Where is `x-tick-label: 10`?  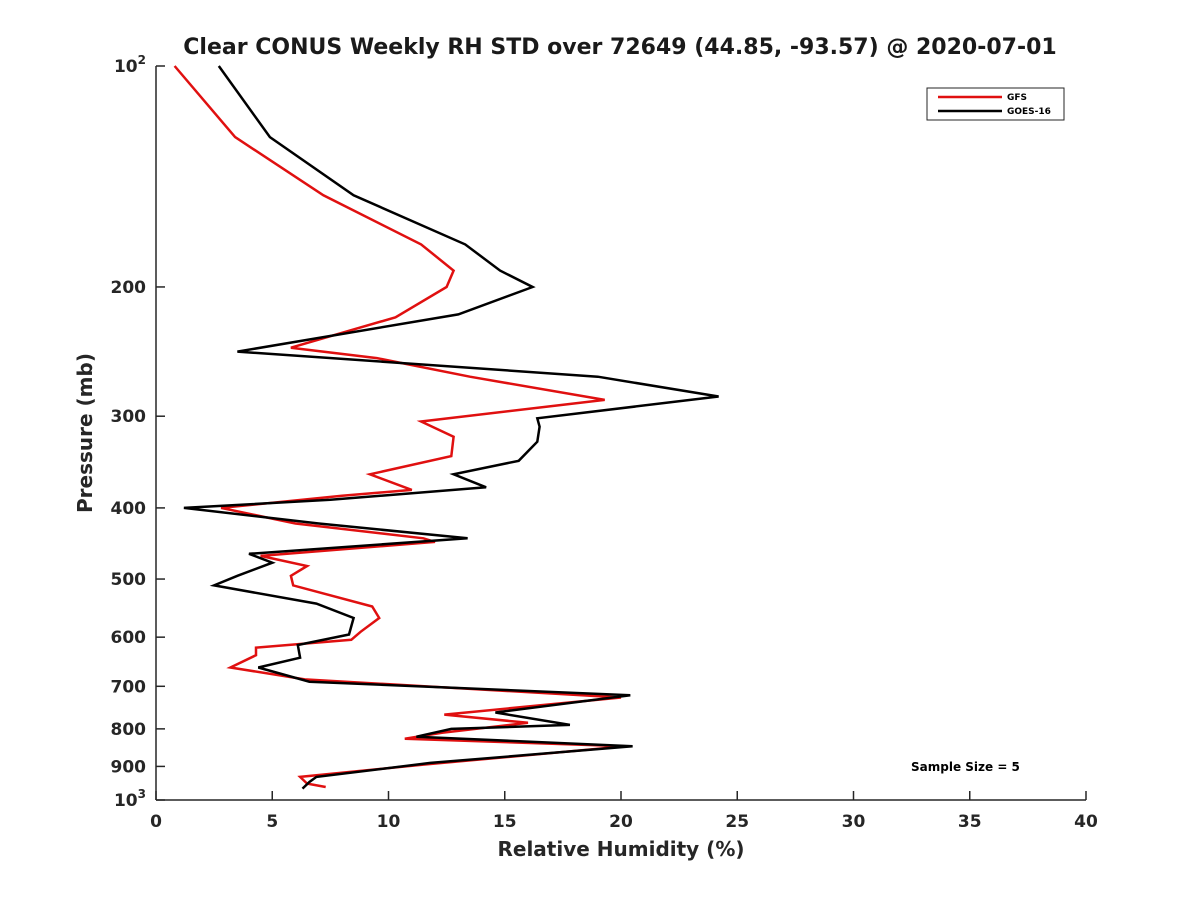 x-tick-label: 10 is located at coordinates (389, 822).